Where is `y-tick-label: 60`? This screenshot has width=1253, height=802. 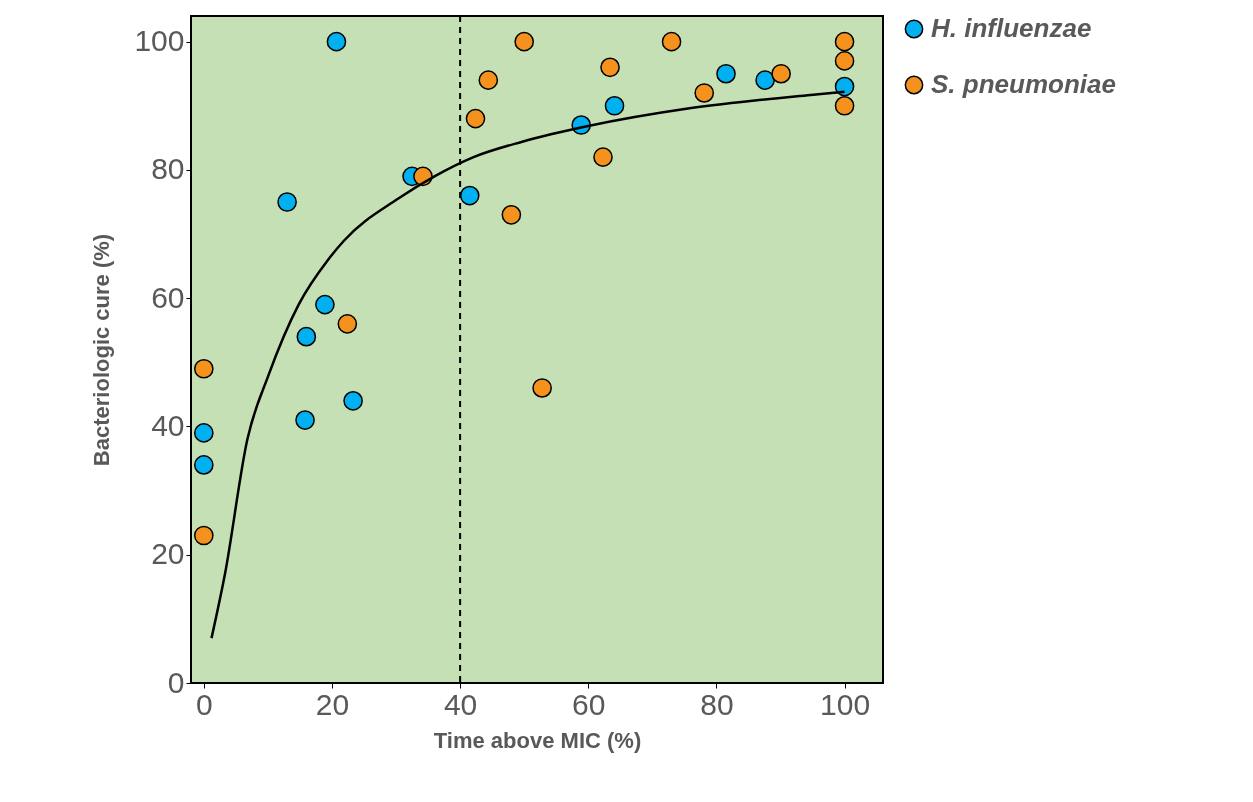
y-tick-label: 60 is located at coordinates (168, 297).